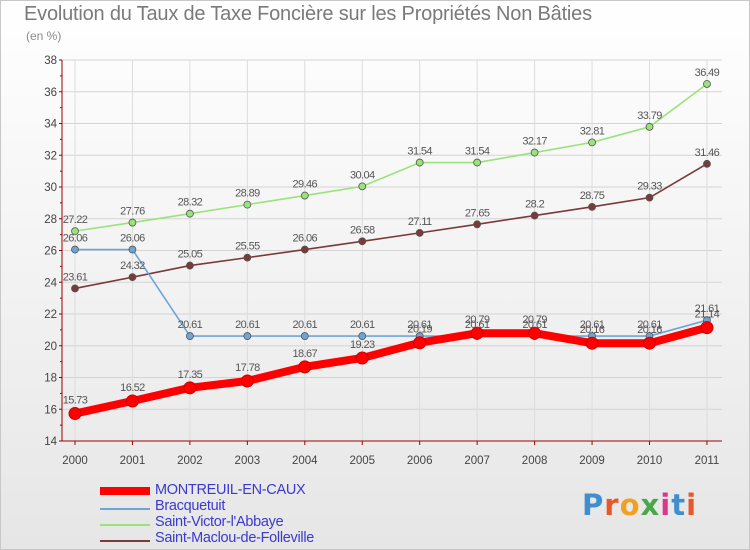  I want to click on data-label: 28.32, so click(190, 203).